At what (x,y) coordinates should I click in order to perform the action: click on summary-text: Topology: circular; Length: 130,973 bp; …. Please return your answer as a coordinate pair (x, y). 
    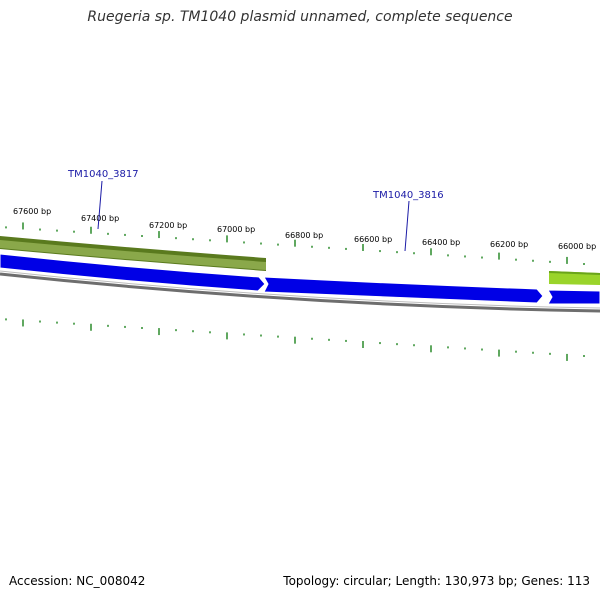
    Looking at the image, I should click on (436, 581).